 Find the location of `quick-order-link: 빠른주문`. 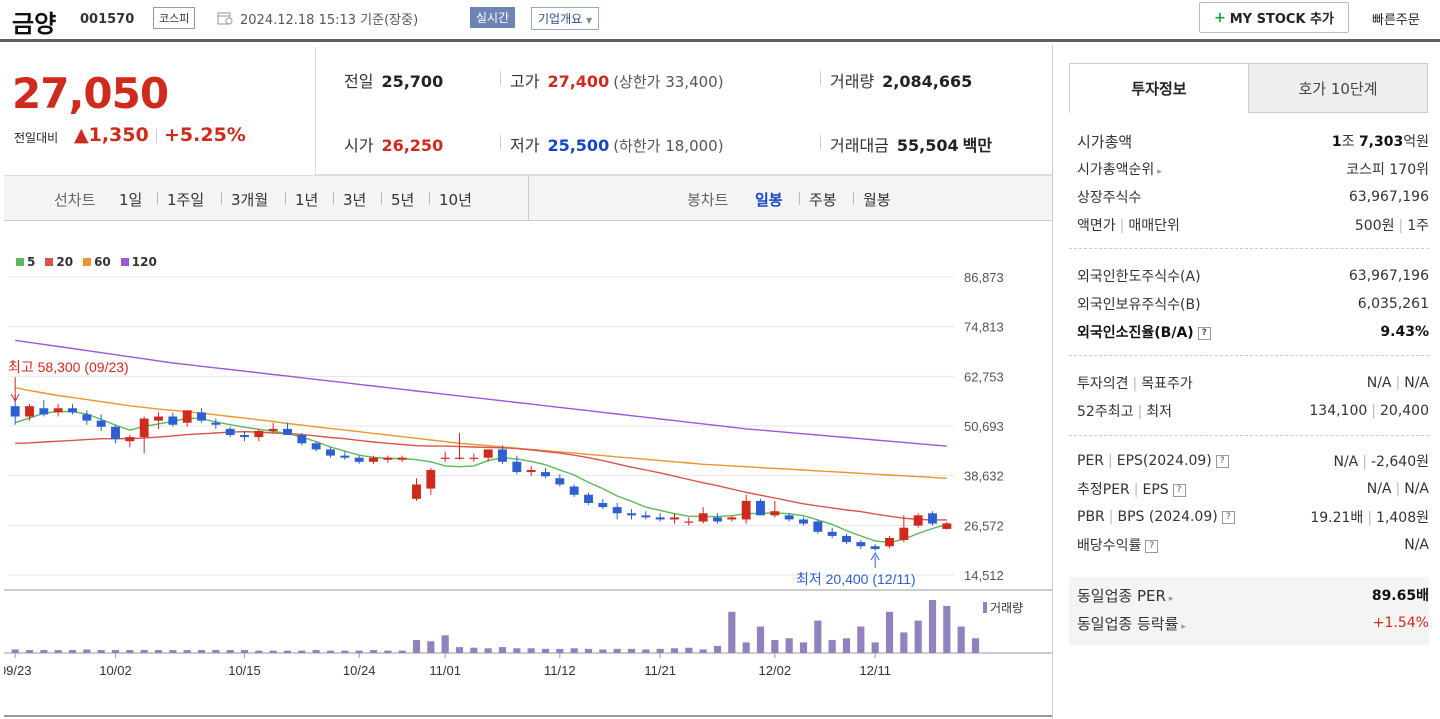

quick-order-link: 빠른주문 is located at coordinates (1396, 20).